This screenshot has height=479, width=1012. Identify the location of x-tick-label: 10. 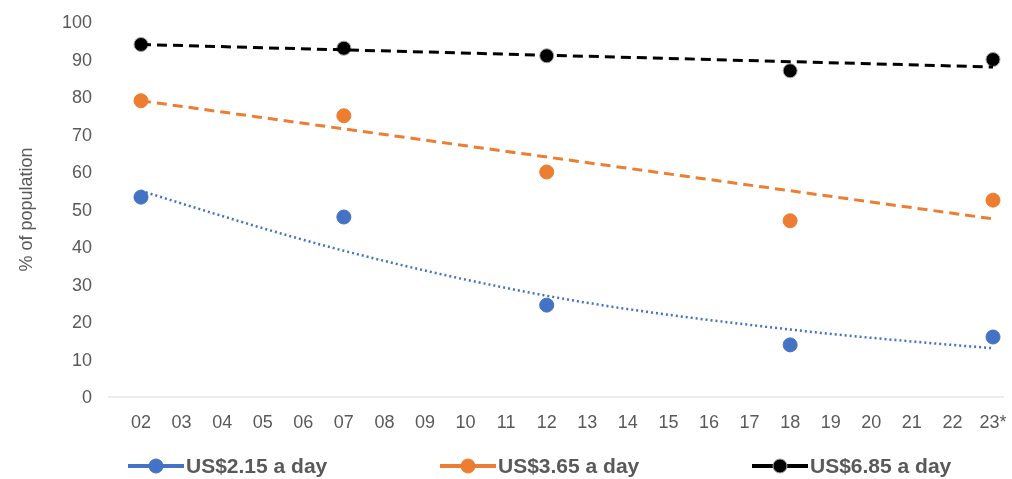
(465, 422).